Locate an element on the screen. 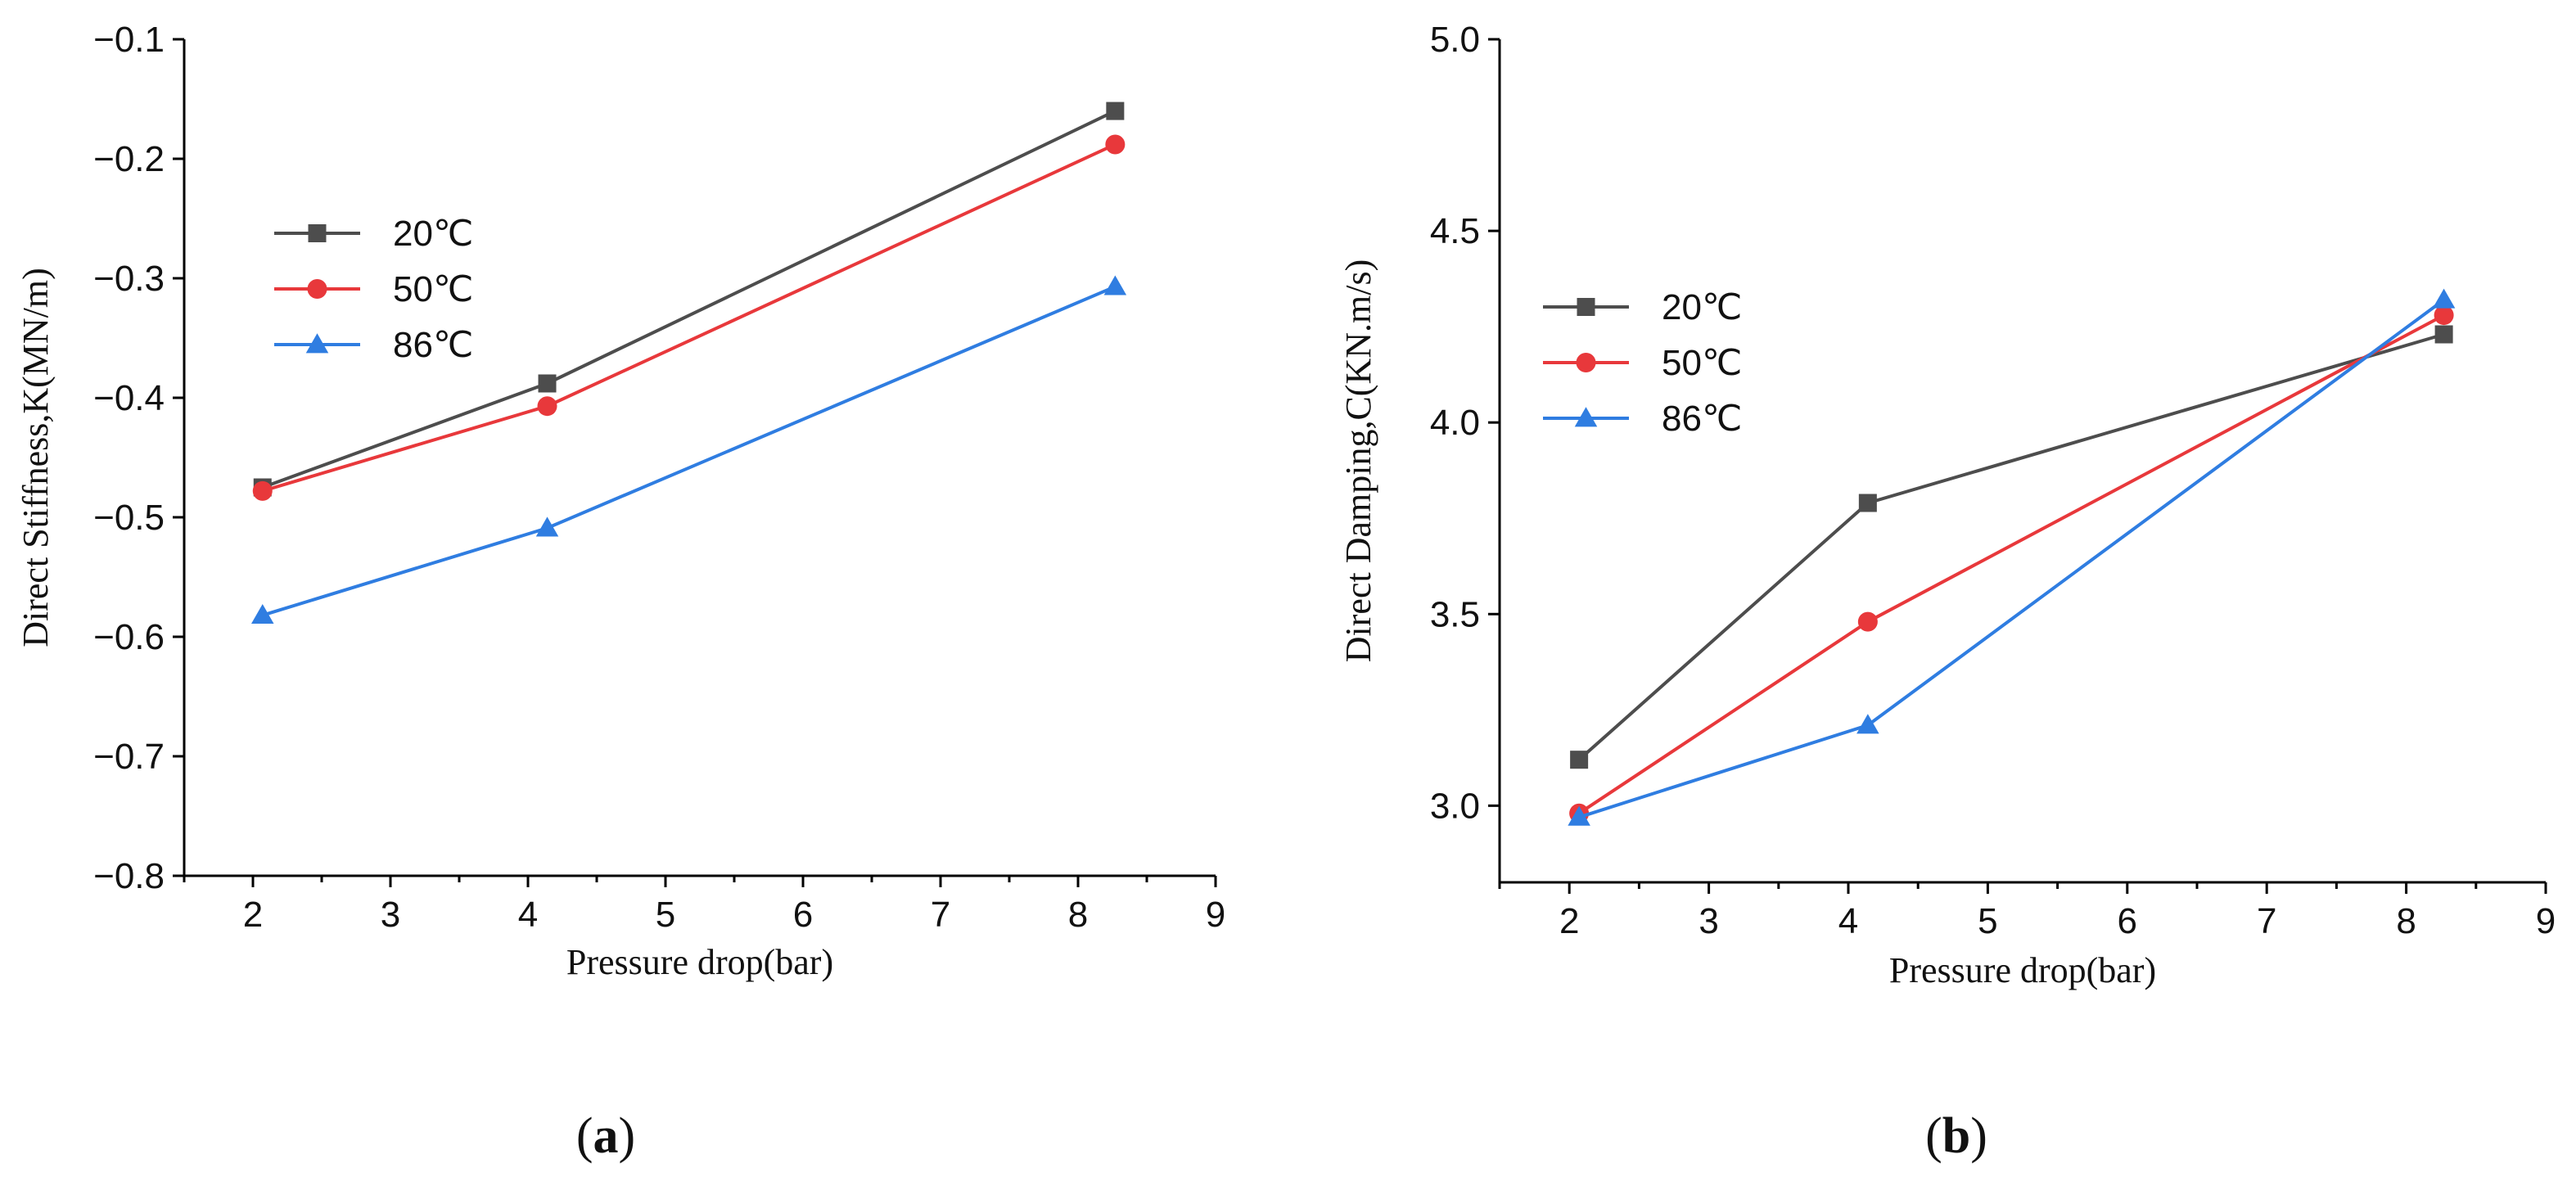 Image resolution: width=2576 pixels, height=1204 pixels. y-tick-label: −0.8 is located at coordinates (129, 876).